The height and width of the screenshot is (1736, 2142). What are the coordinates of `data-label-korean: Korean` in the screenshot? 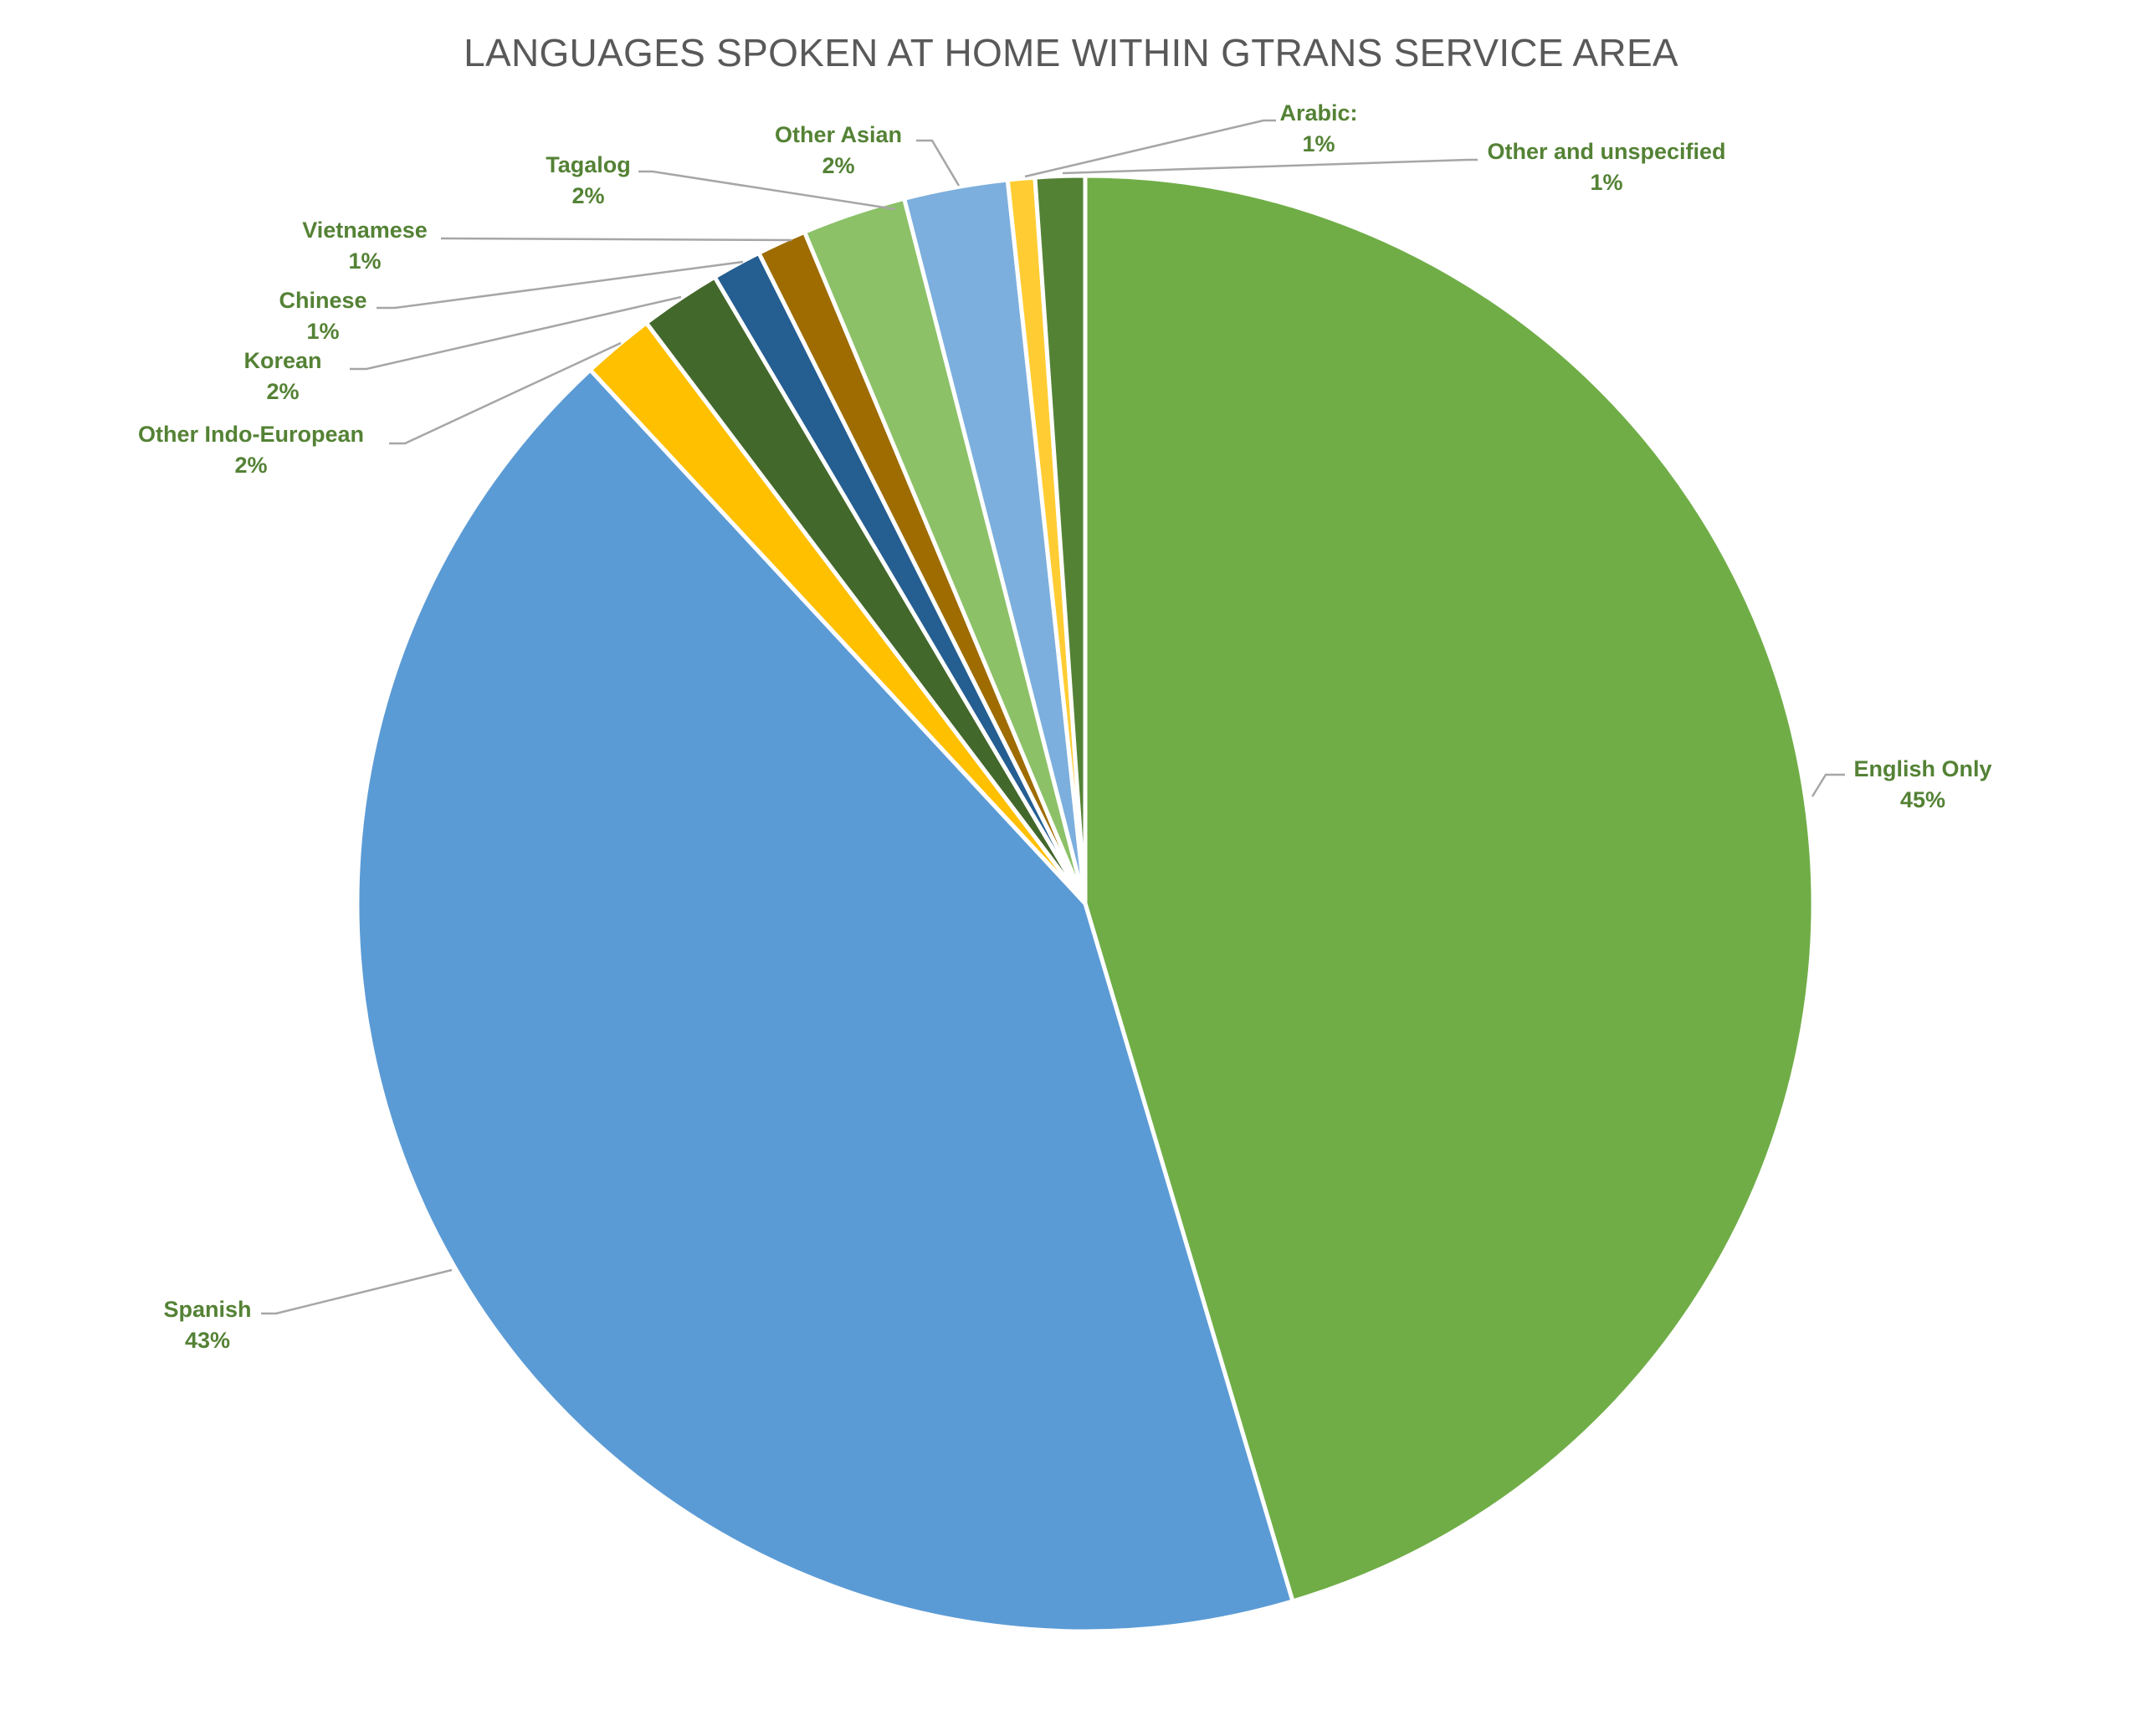 It's located at (282, 360).